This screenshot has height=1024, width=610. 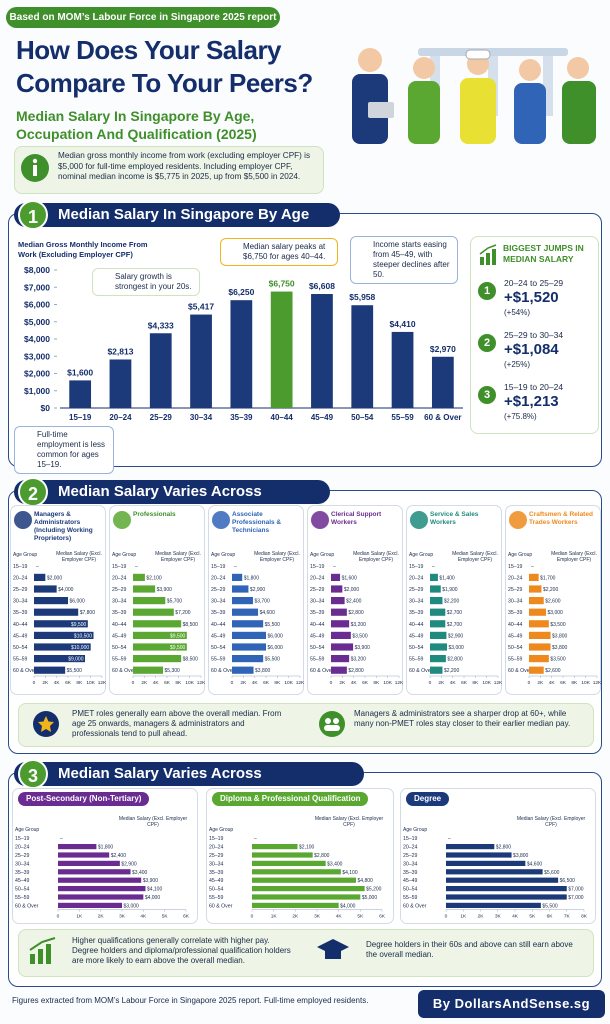 I want to click on x-tick-label: 12K, so click(x=300, y=683).